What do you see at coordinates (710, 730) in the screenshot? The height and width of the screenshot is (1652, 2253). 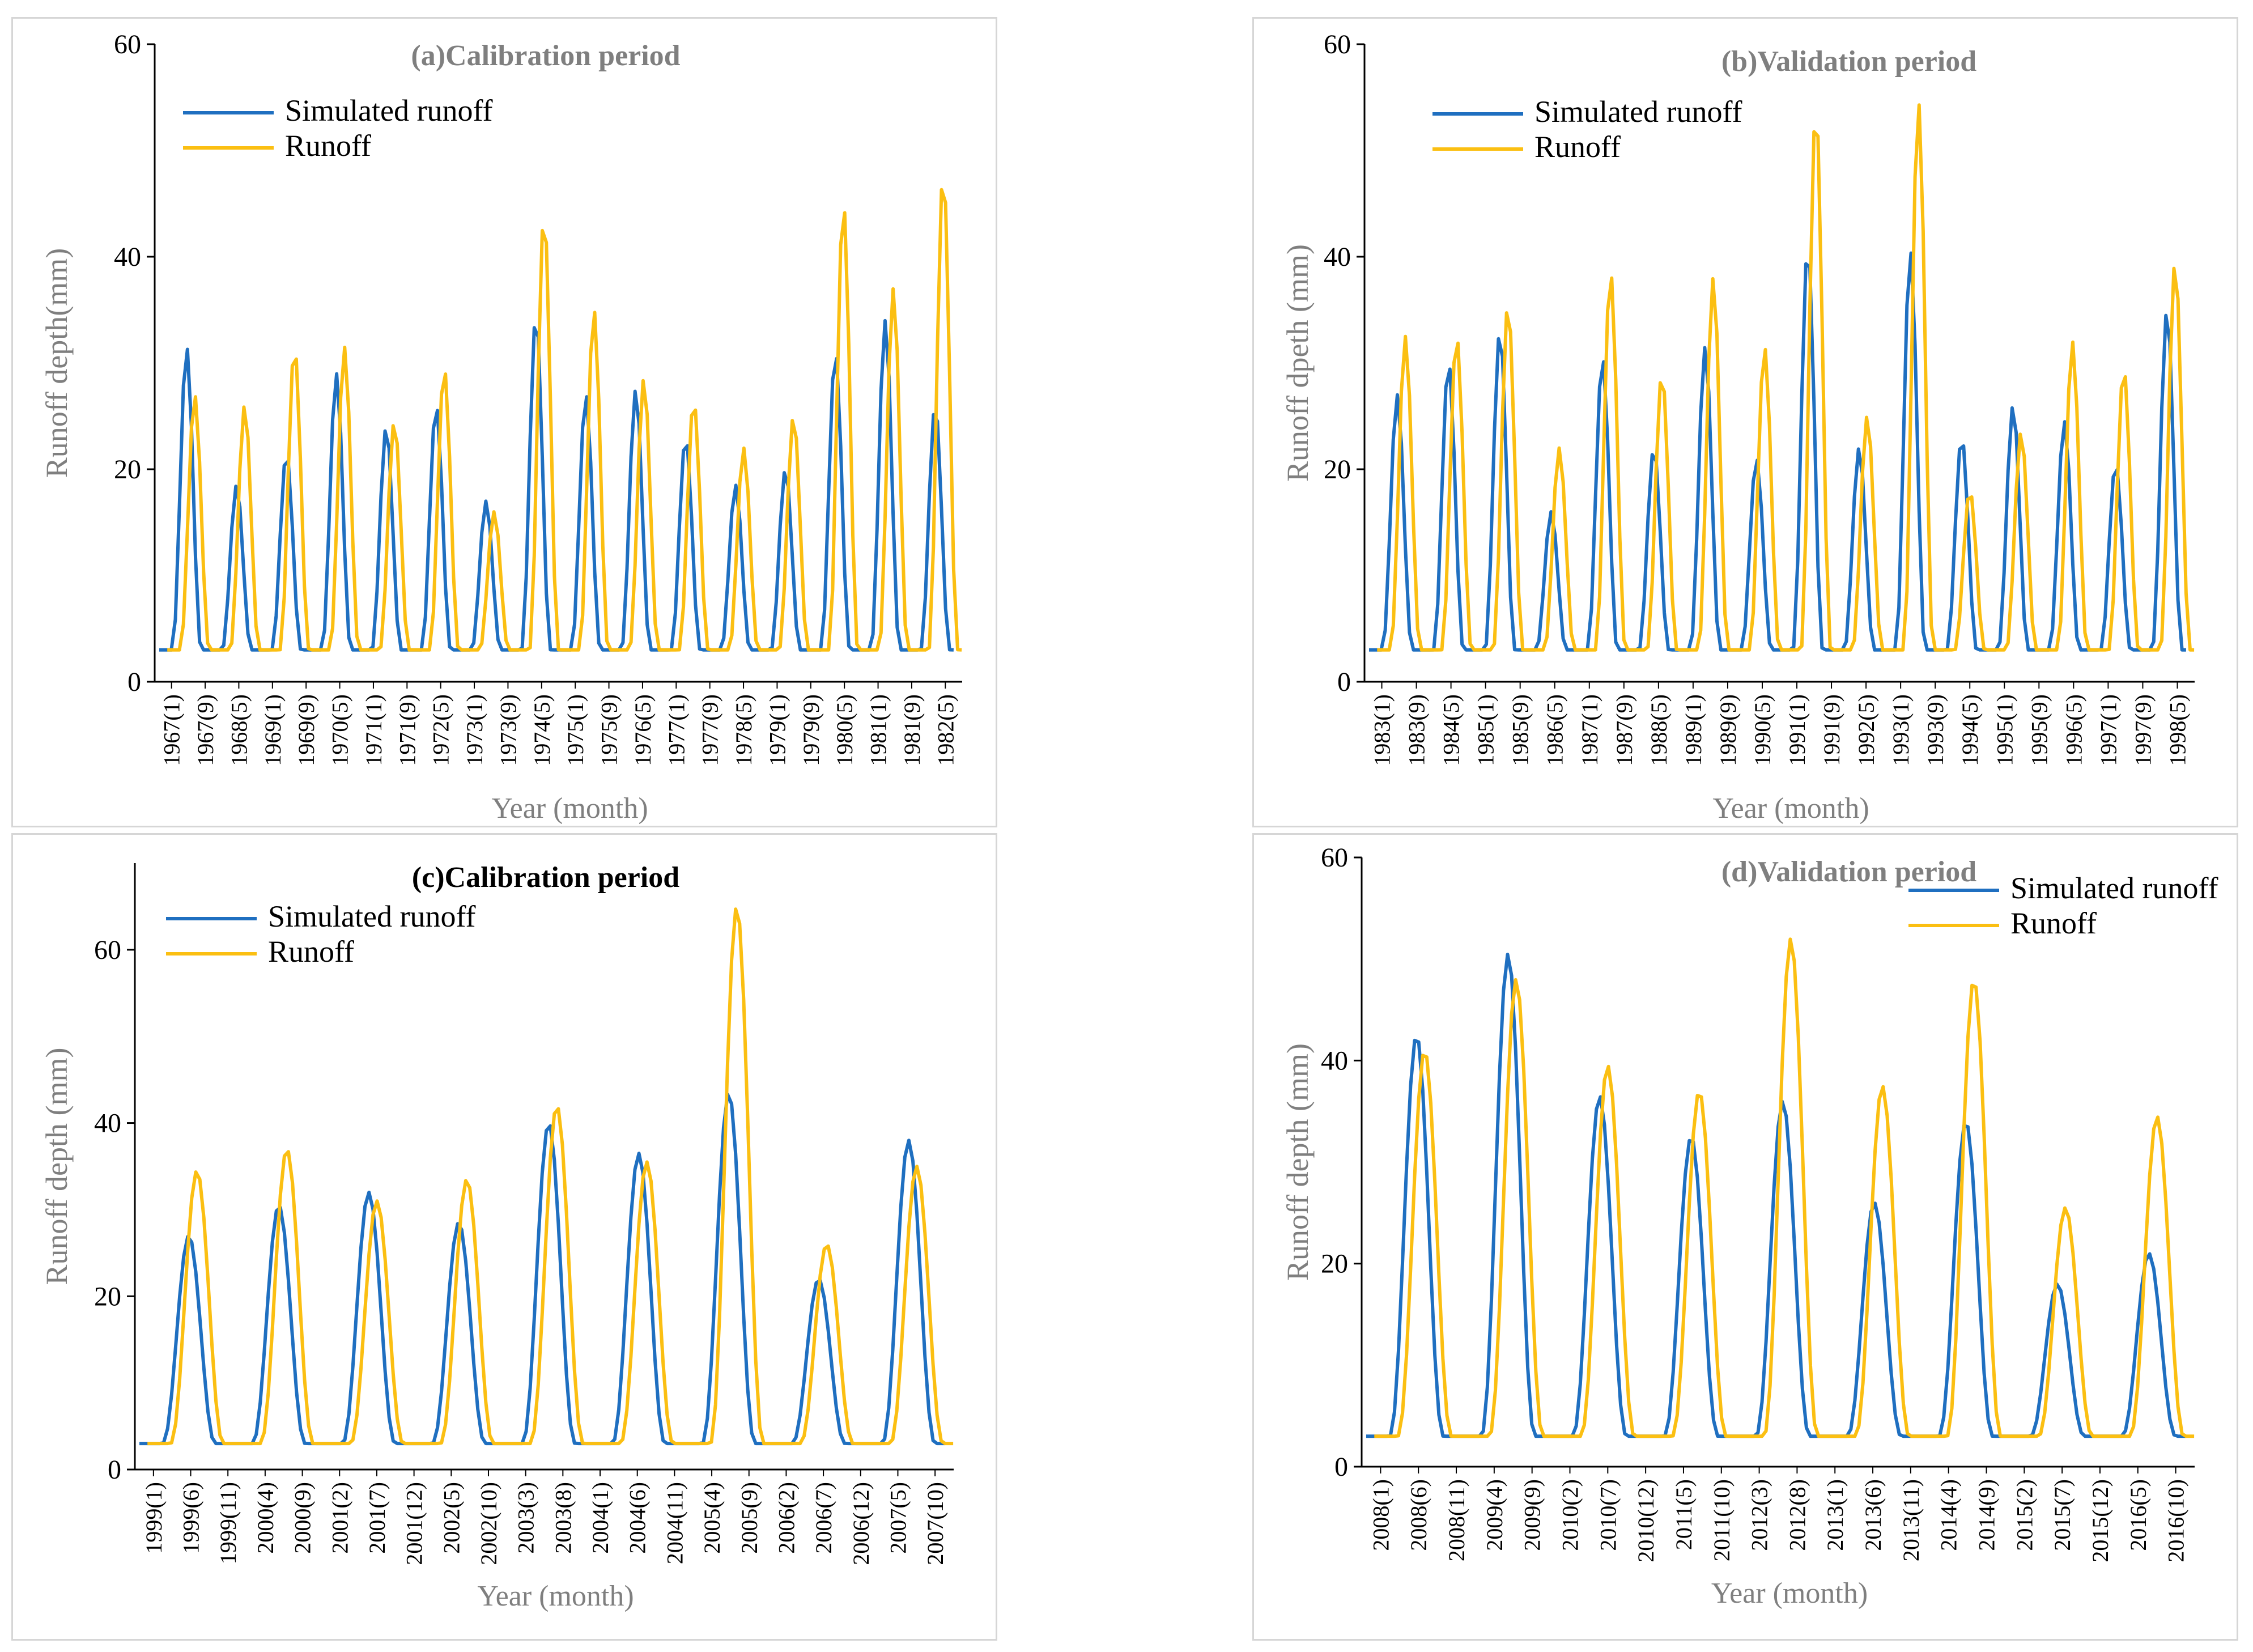 I see `x-tick-label: 1977(9)` at bounding box center [710, 730].